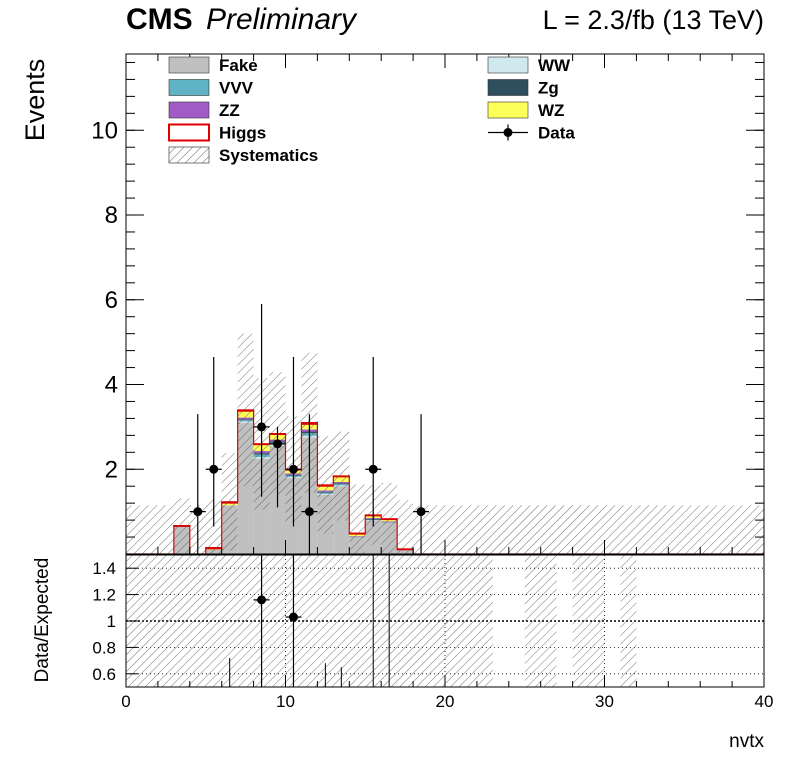 The image size is (796, 772). Describe the element at coordinates (35, 100) in the screenshot. I see `main-ylabel: Events` at that location.